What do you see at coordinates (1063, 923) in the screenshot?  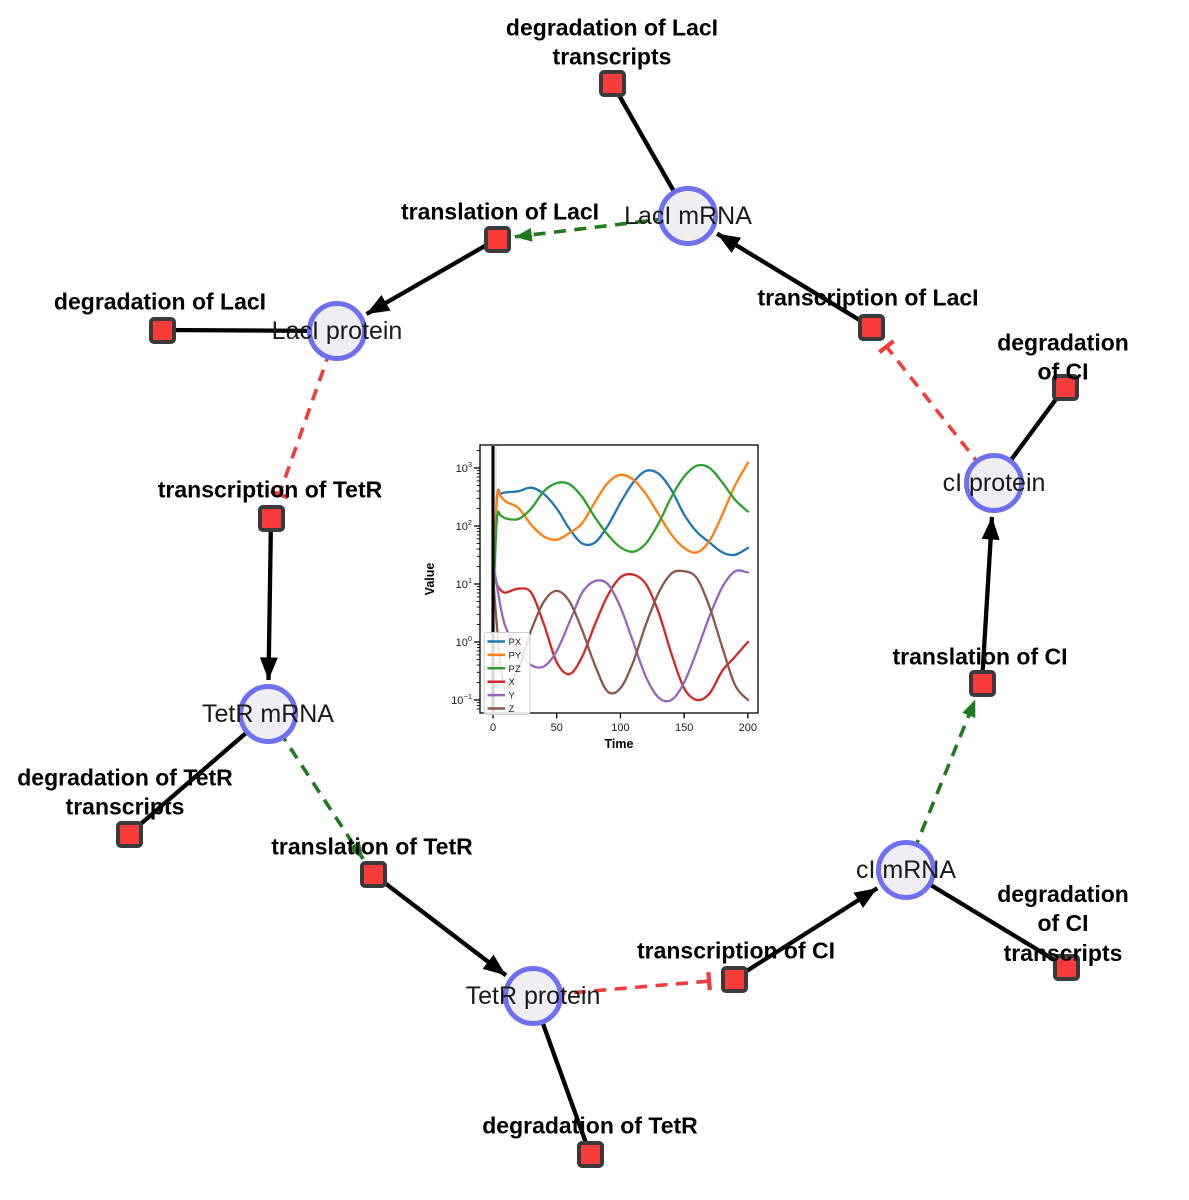 I see `reaction-label-degradation-of-ci-transcripts: degradation of CI transcripts` at bounding box center [1063, 923].